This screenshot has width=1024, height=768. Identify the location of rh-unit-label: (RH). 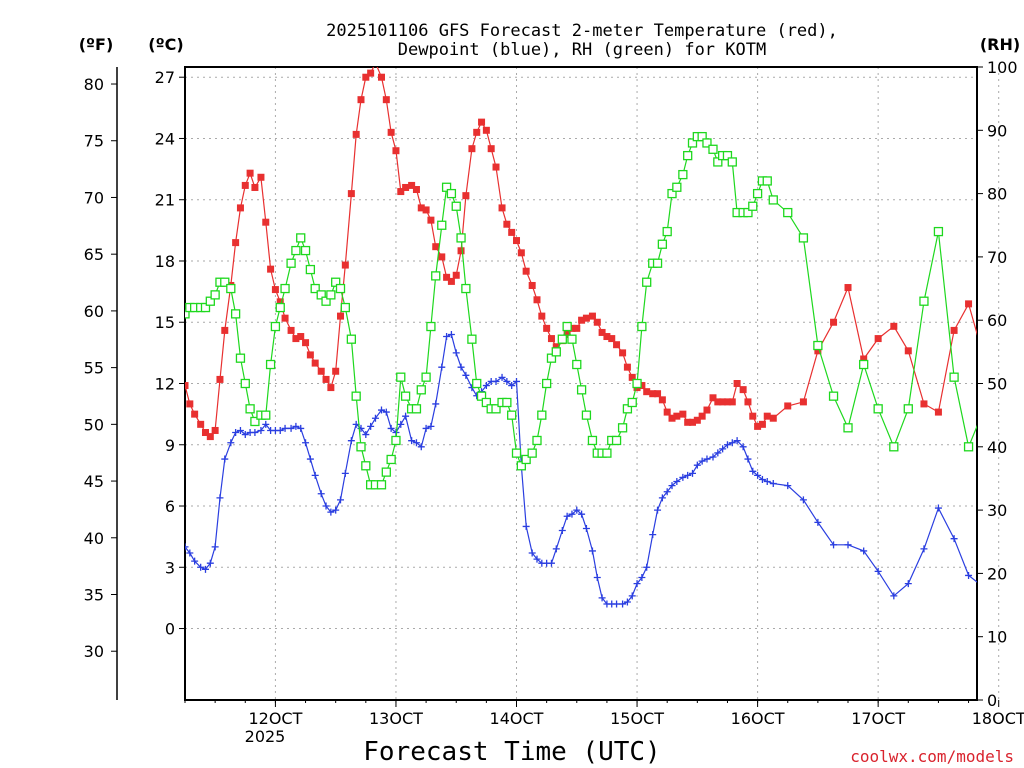
(1000, 44).